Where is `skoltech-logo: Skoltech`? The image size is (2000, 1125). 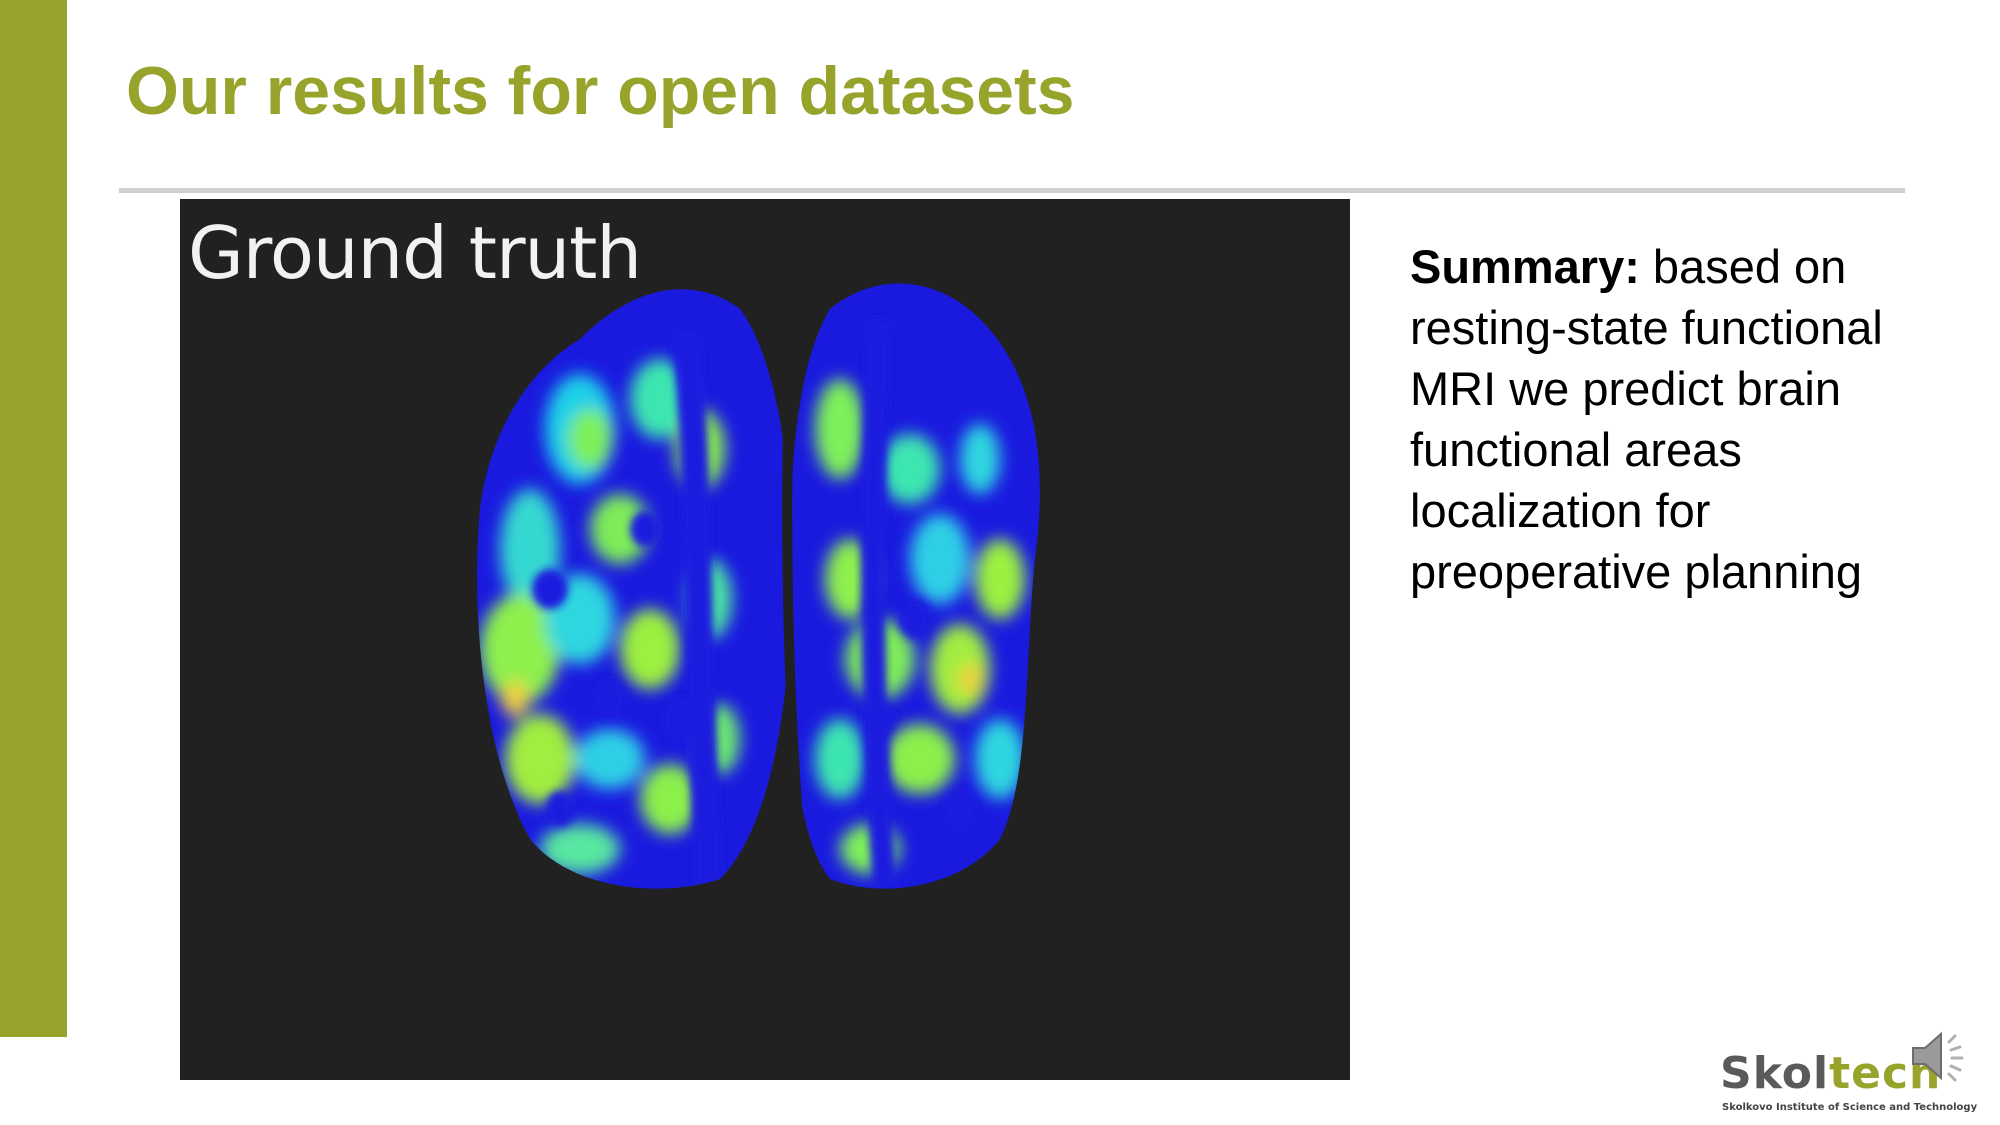 skoltech-logo: Skoltech is located at coordinates (1830, 1074).